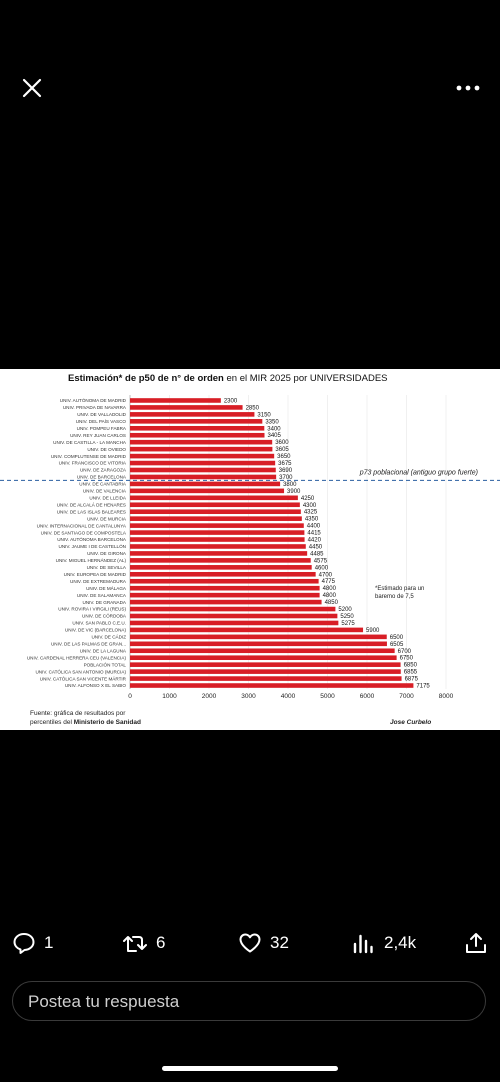 The height and width of the screenshot is (1082, 500). Describe the element at coordinates (32, 88) in the screenshot. I see `close-icon` at that location.